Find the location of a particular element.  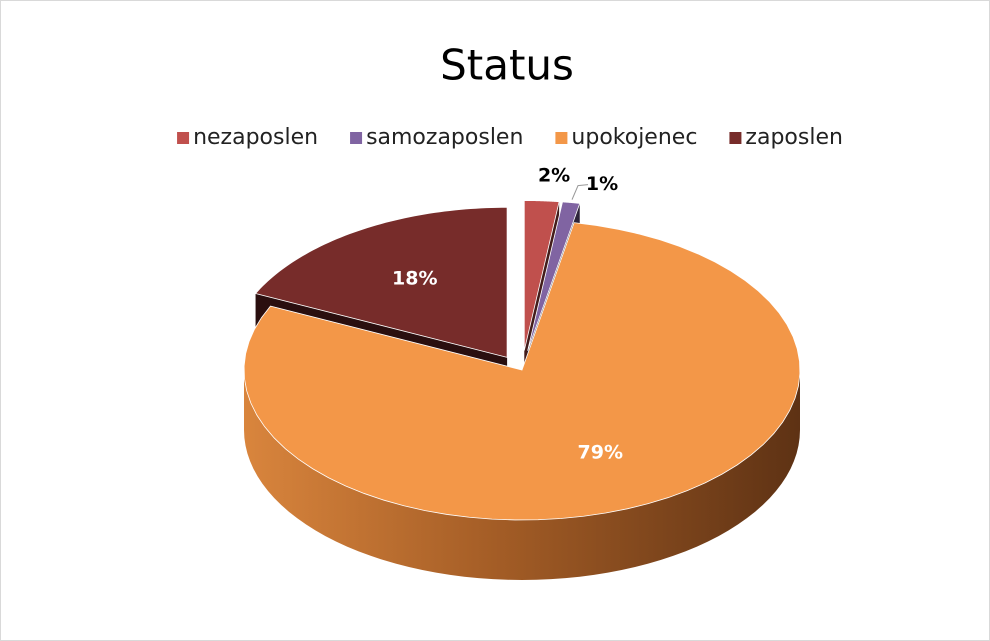

data-label: 1% is located at coordinates (602, 184).